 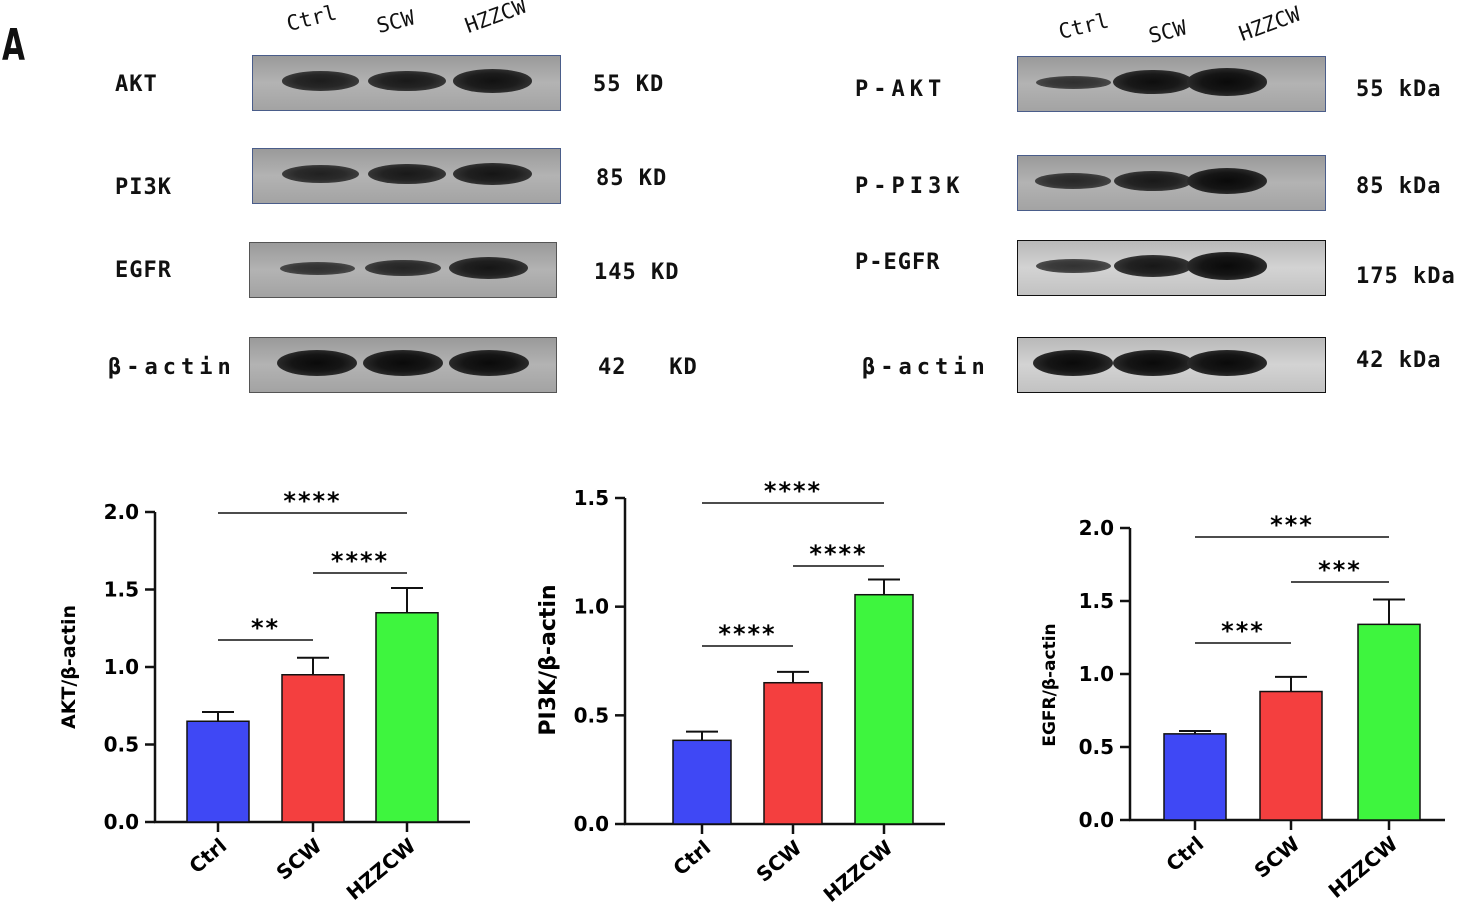 I want to click on y-axis-label: AKT/β-actin, so click(x=69, y=667).